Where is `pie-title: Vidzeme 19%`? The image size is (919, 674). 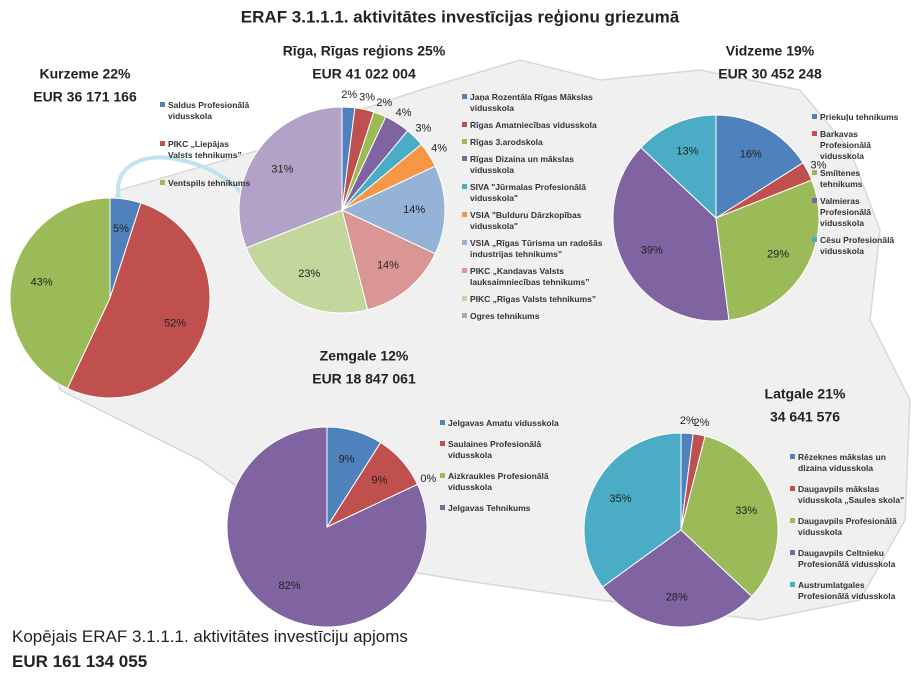
pie-title: Vidzeme 19% is located at coordinates (770, 51).